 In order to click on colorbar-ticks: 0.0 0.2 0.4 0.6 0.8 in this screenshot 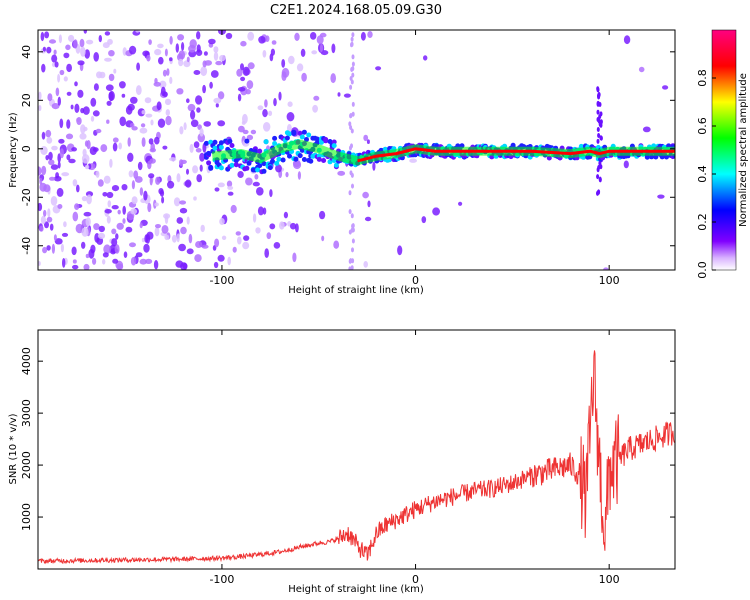, I will do `click(706, 174)`.